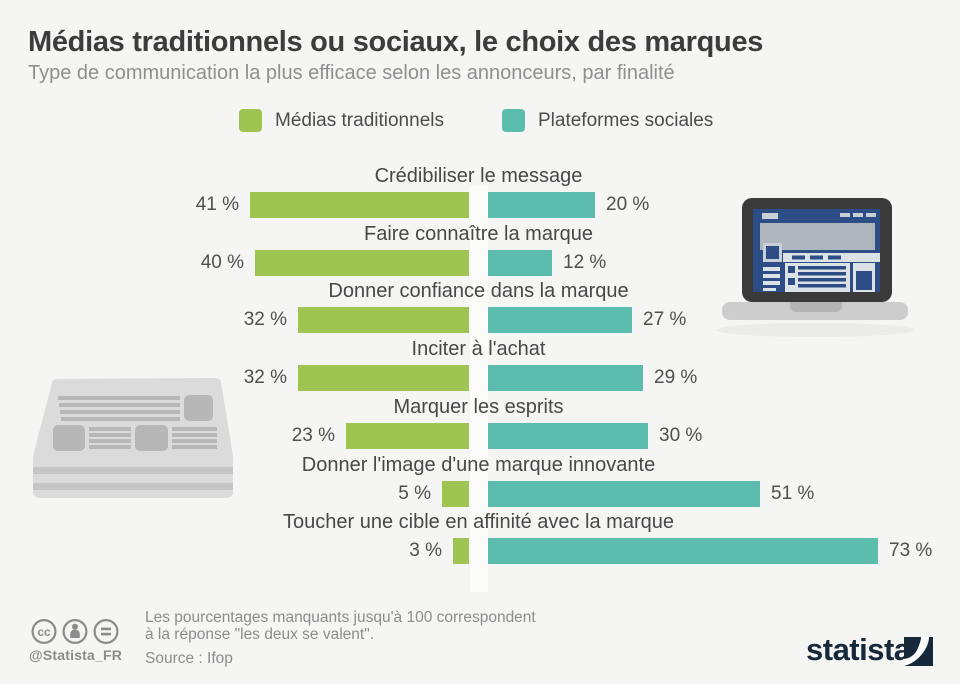 The image size is (960, 684). I want to click on category-label: Inciter à l'achat, so click(478, 349).